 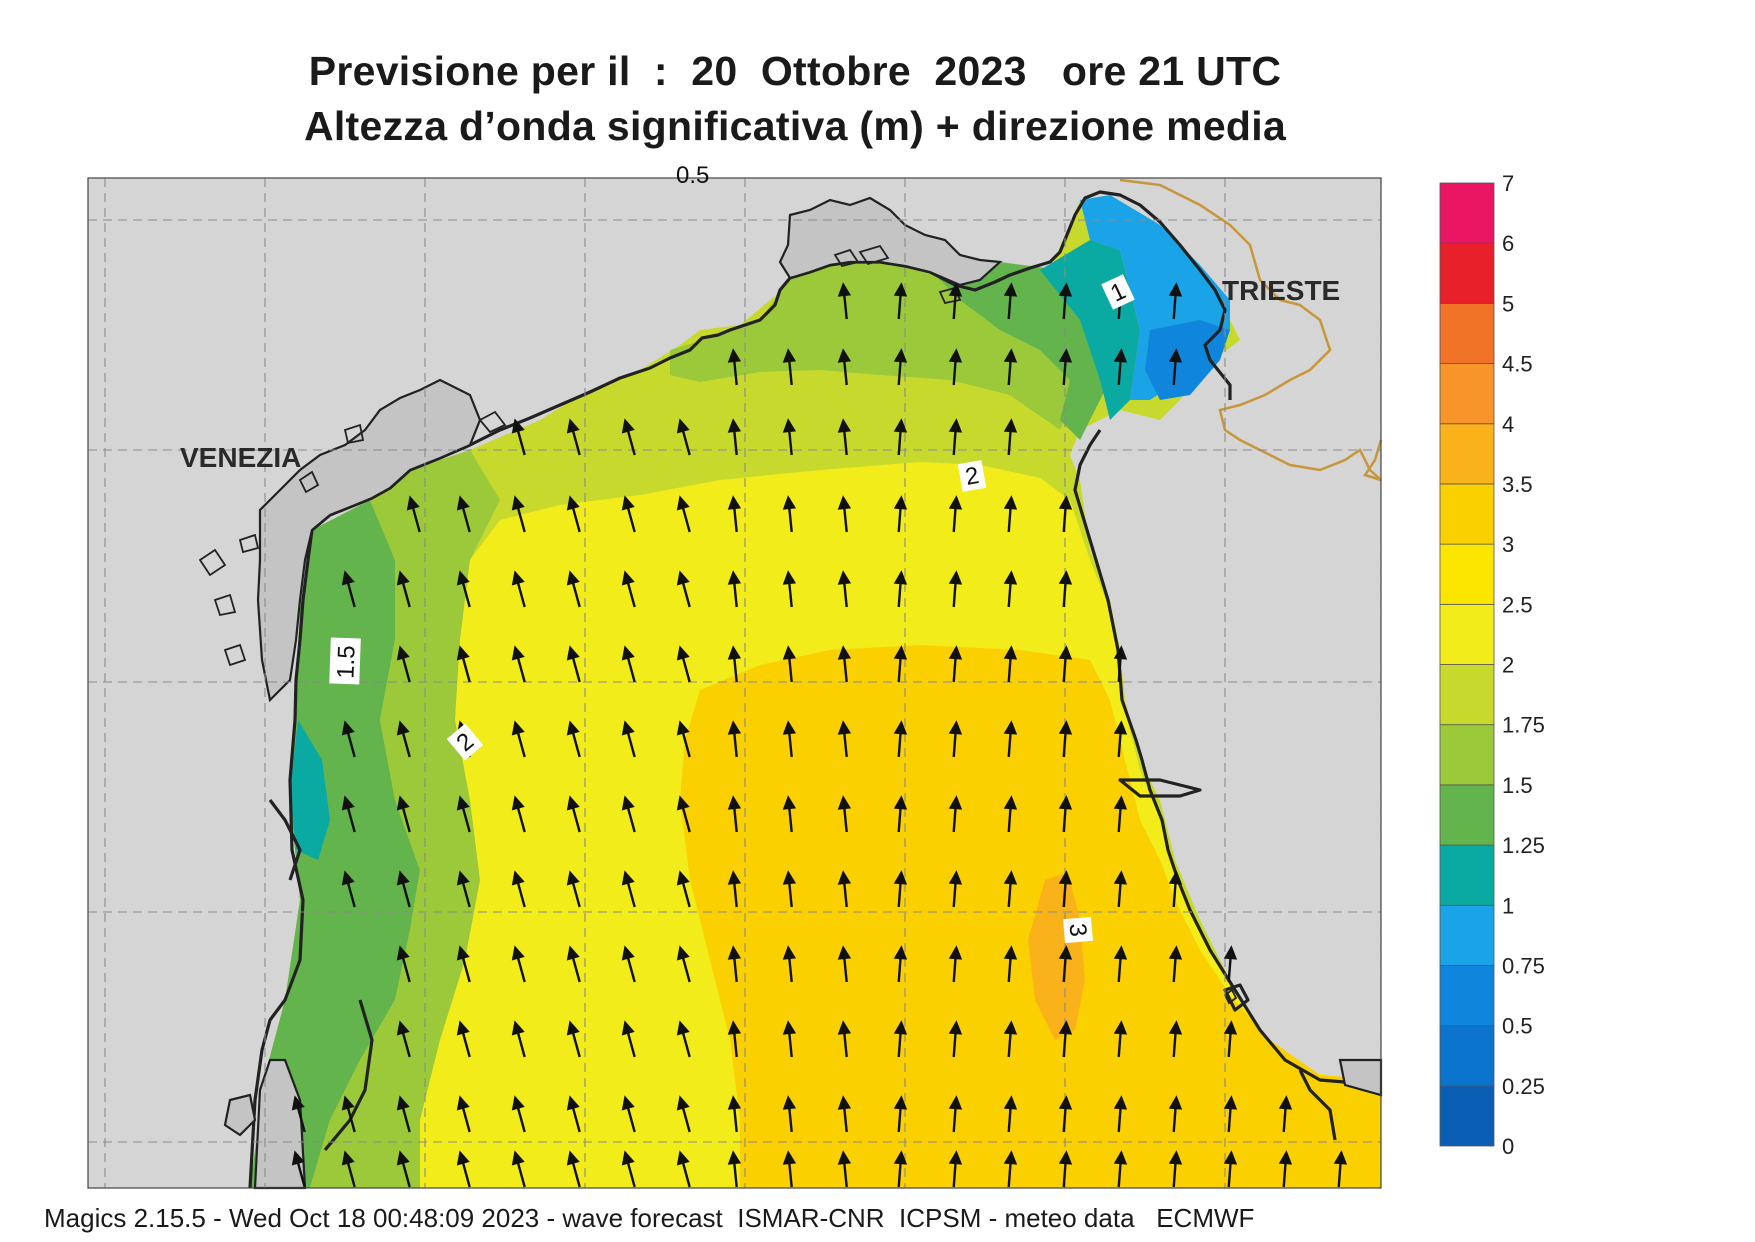 I want to click on place-label-venezia: VENEZIA, so click(x=240, y=457).